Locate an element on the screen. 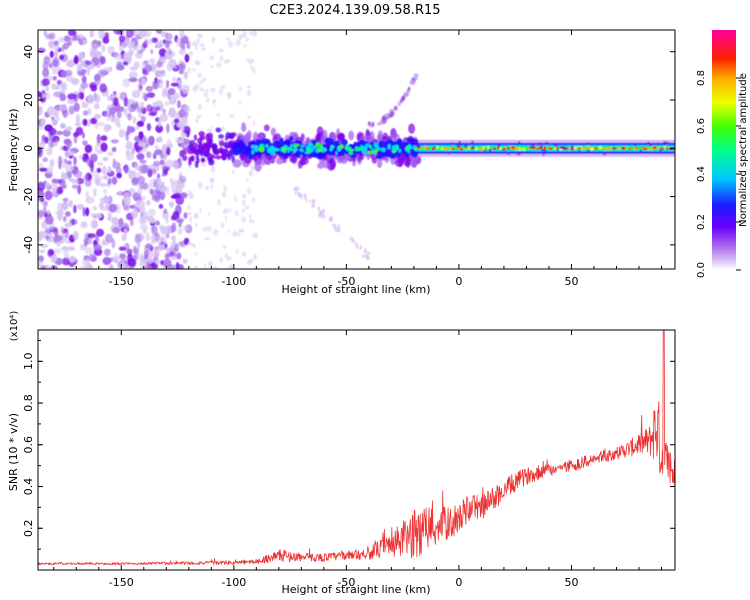 This screenshot has width=750, height=600. spectrogram-y-tick-label: 20 is located at coordinates (28, 100).